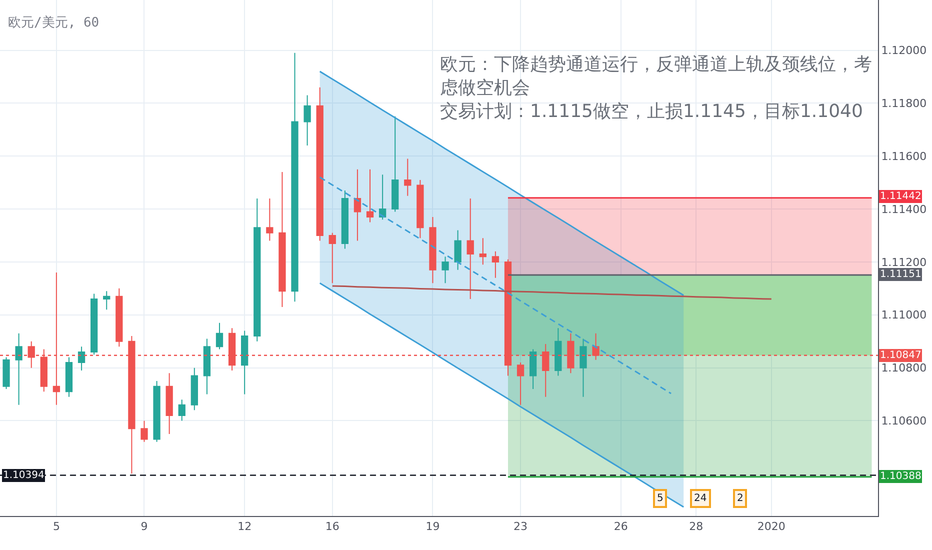  What do you see at coordinates (901, 355) in the screenshot?
I see `ref-line-label: 1.10847` at bounding box center [901, 355].